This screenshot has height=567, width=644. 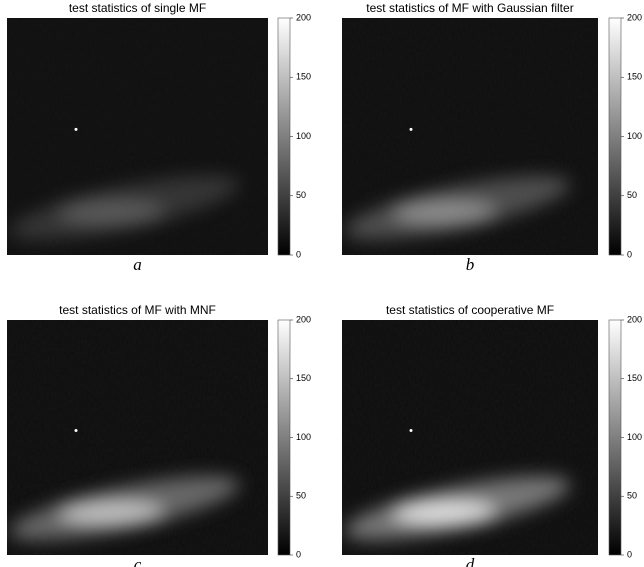 What do you see at coordinates (138, 561) in the screenshot?
I see `panel-letter: c` at bounding box center [138, 561].